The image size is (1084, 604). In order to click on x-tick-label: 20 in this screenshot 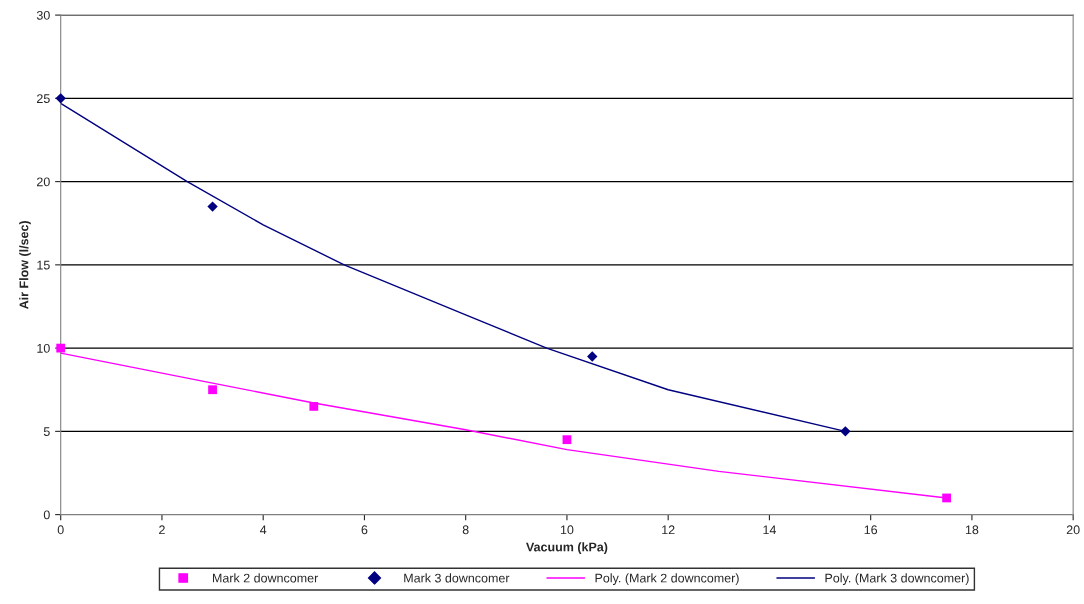, I will do `click(1073, 530)`.